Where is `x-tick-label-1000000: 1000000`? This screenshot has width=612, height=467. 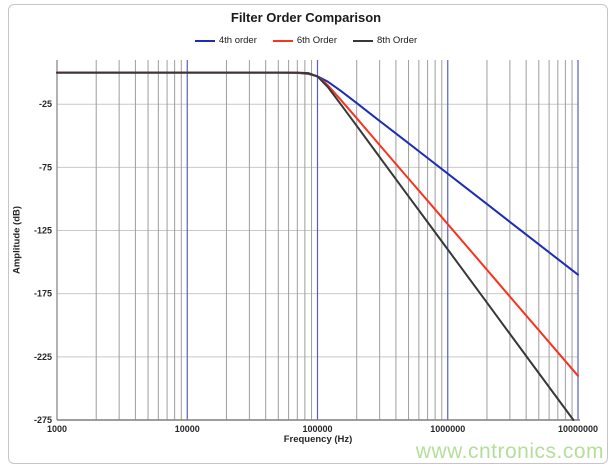
x-tick-label-1000000: 1000000 is located at coordinates (447, 429).